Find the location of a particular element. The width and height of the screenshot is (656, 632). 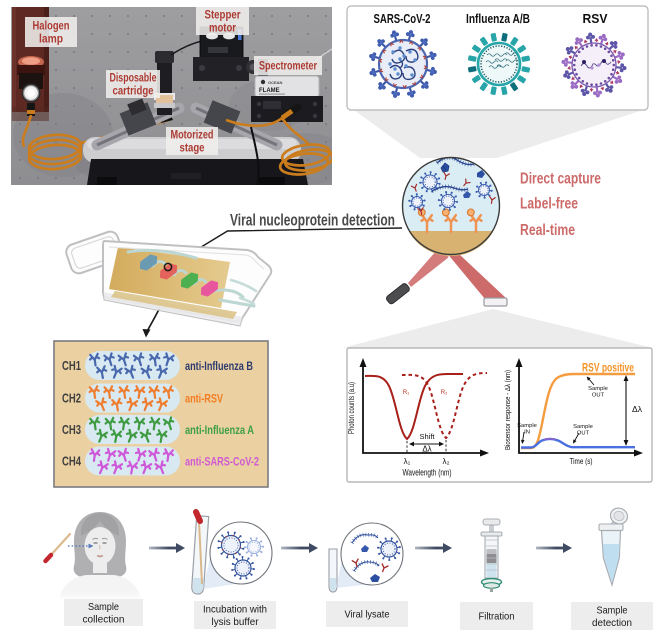

svg-text: SARS-CoV-2 is located at coordinates (402, 19).